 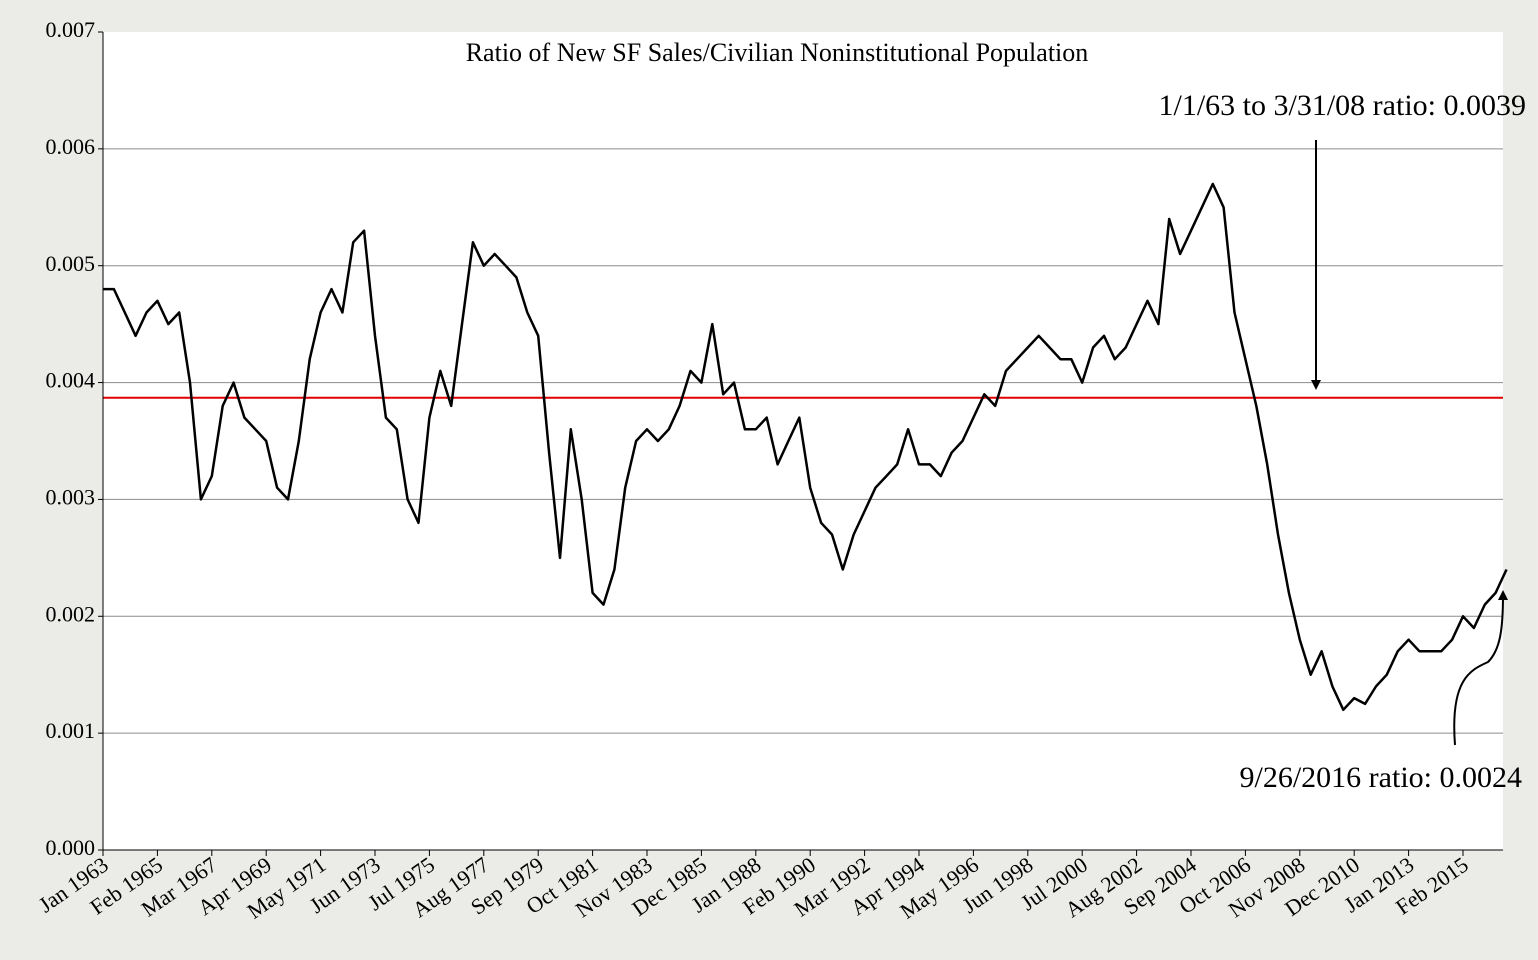 What do you see at coordinates (71, 496) in the screenshot?
I see `y-tick-label: 0.003` at bounding box center [71, 496].